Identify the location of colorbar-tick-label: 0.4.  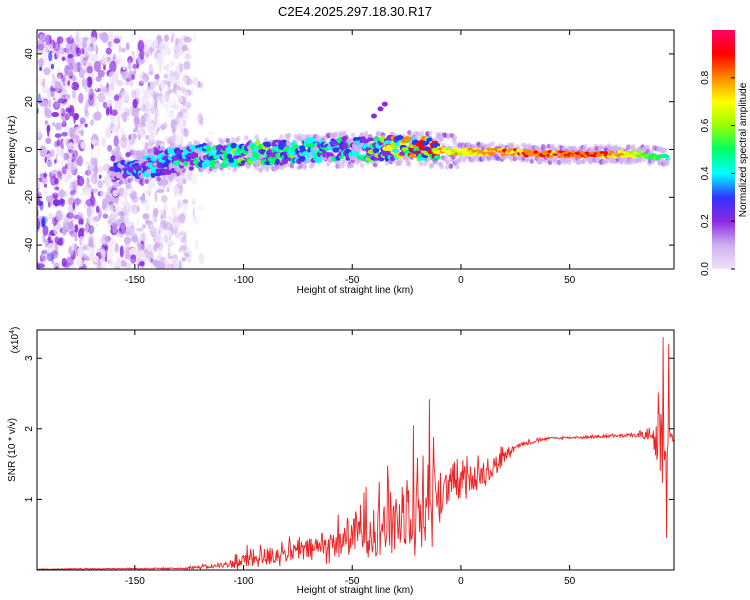
(705, 173).